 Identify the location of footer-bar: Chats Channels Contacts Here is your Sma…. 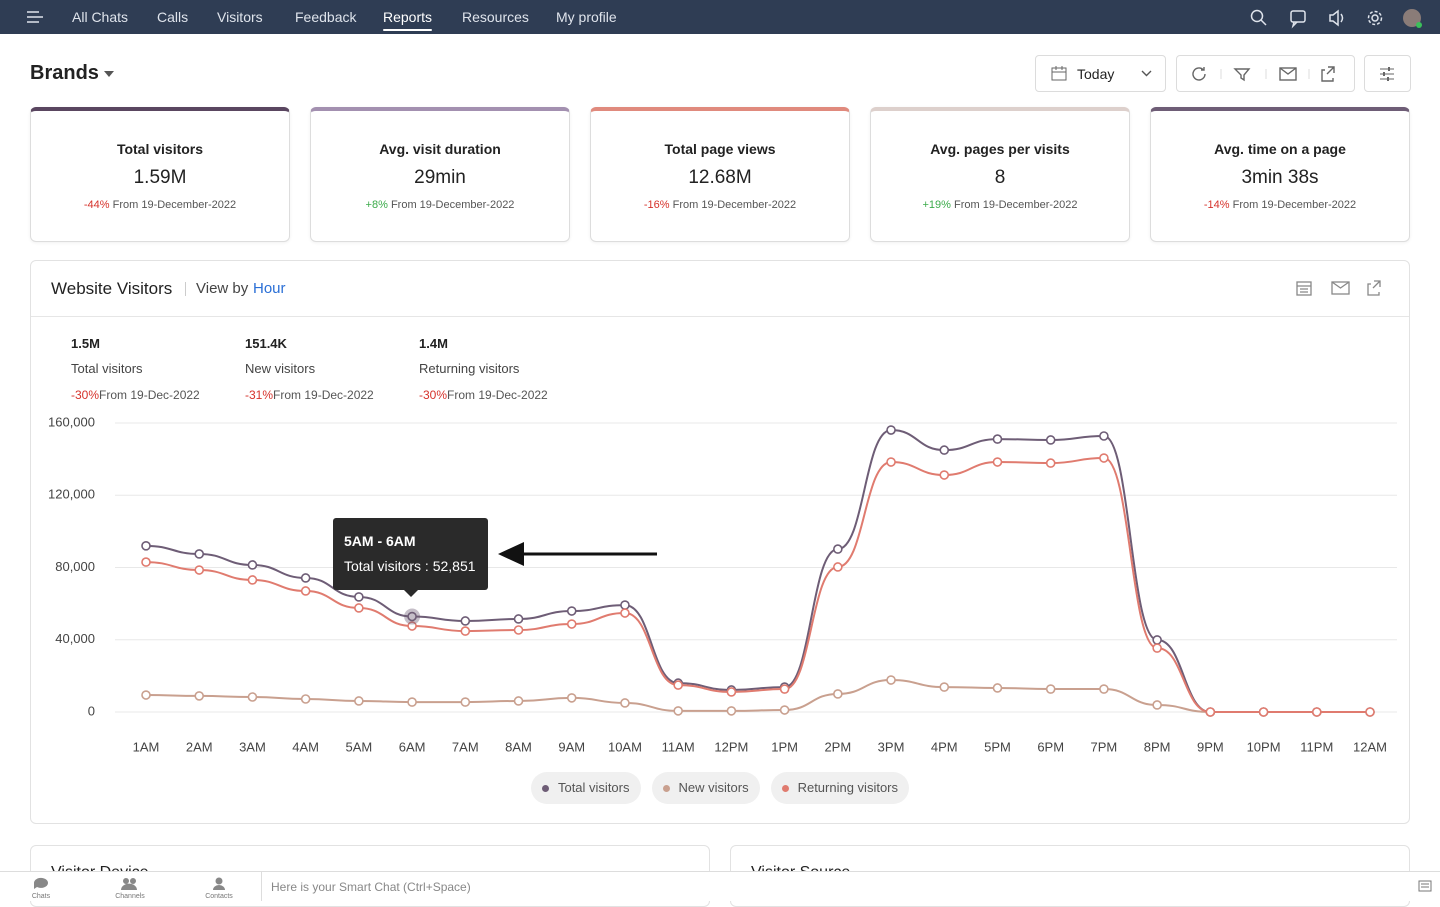
(720, 886).